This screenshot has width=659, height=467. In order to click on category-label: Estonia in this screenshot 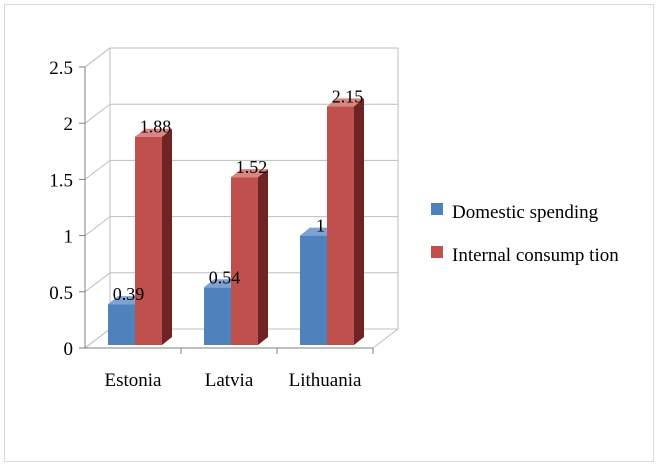, I will do `click(134, 380)`.